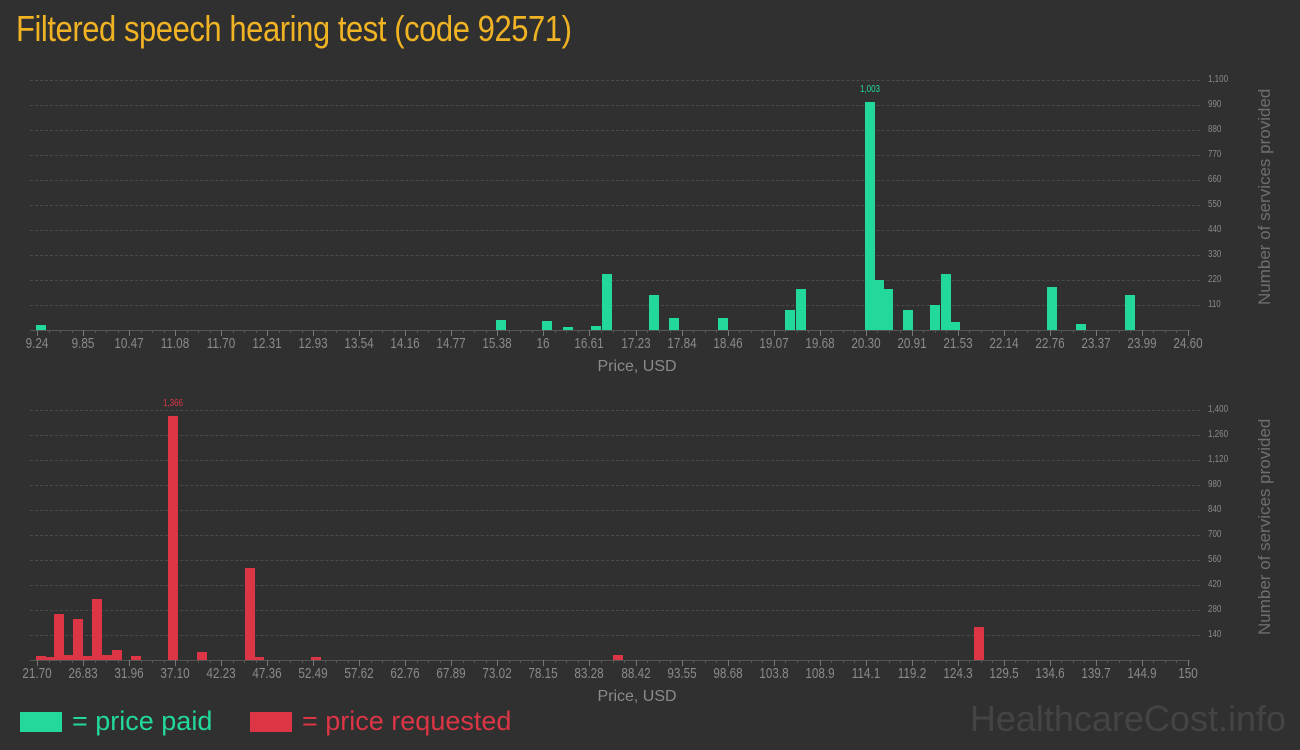  Describe the element at coordinates (635, 673) in the screenshot. I see `x-tick-label: 88.42` at that location.